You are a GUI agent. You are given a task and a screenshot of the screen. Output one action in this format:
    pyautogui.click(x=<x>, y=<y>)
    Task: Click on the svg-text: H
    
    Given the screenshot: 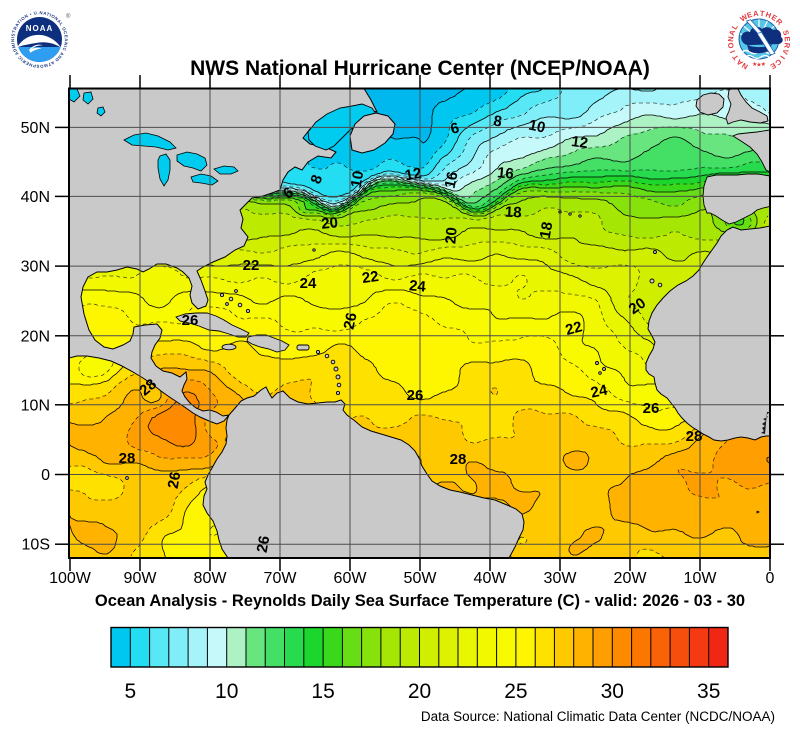 What is the action you would take?
    pyautogui.click(x=768, y=15)
    